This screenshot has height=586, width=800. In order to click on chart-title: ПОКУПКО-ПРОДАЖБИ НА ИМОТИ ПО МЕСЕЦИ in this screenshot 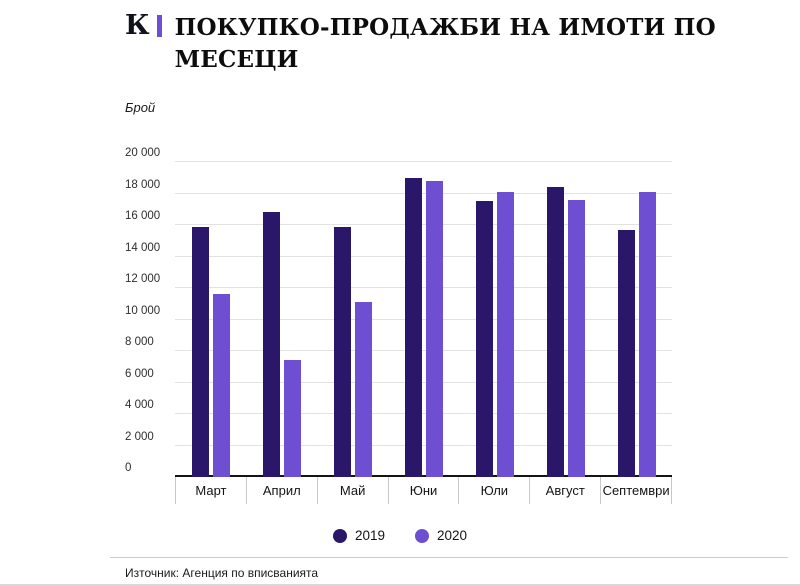, I will do `click(445, 43)`.